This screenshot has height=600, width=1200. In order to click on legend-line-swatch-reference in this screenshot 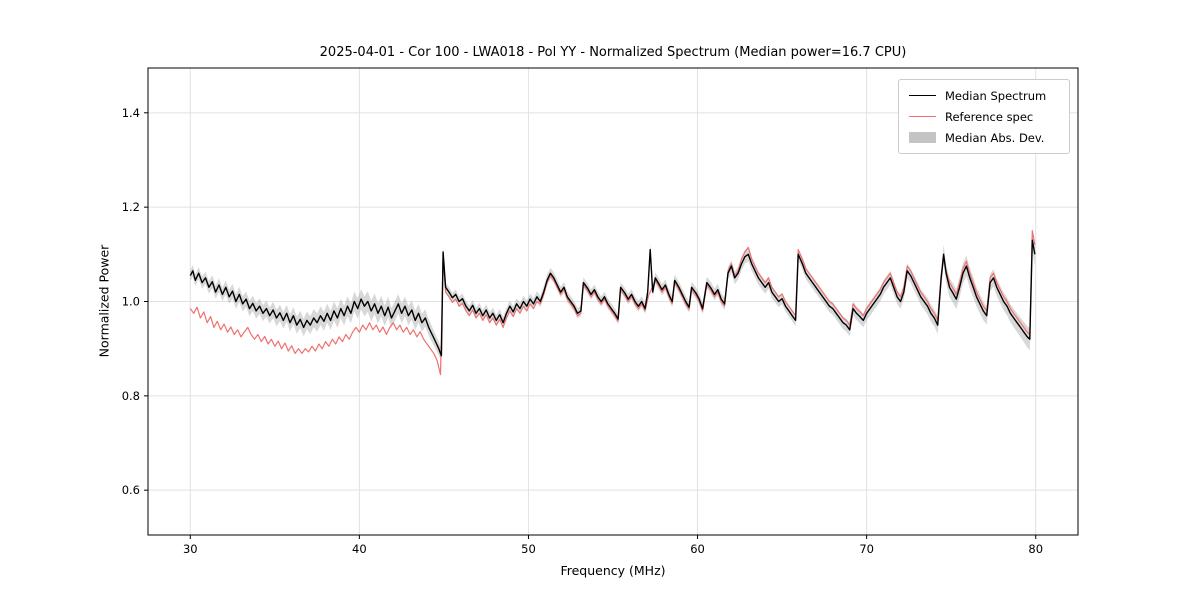, I will do `click(922, 116)`.